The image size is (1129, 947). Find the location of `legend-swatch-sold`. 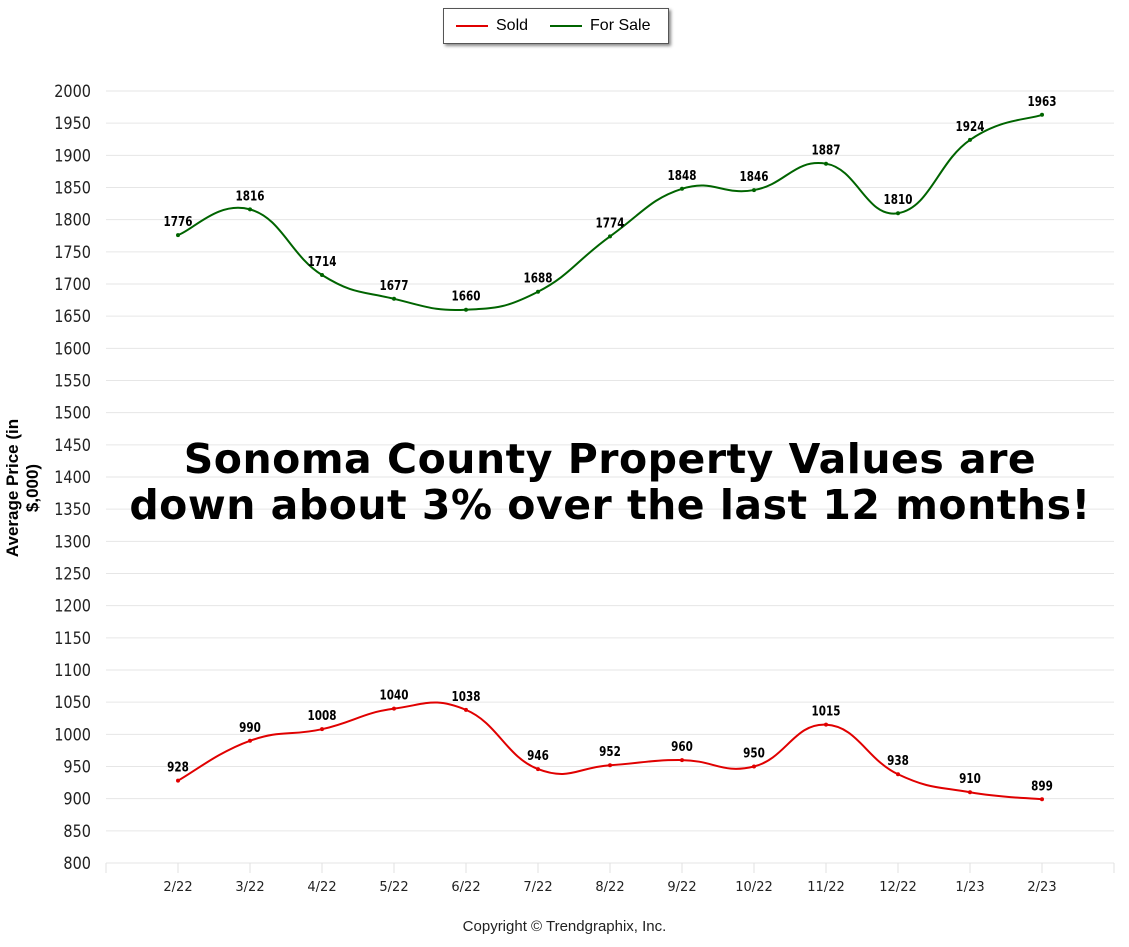

legend-swatch-sold is located at coordinates (472, 26).